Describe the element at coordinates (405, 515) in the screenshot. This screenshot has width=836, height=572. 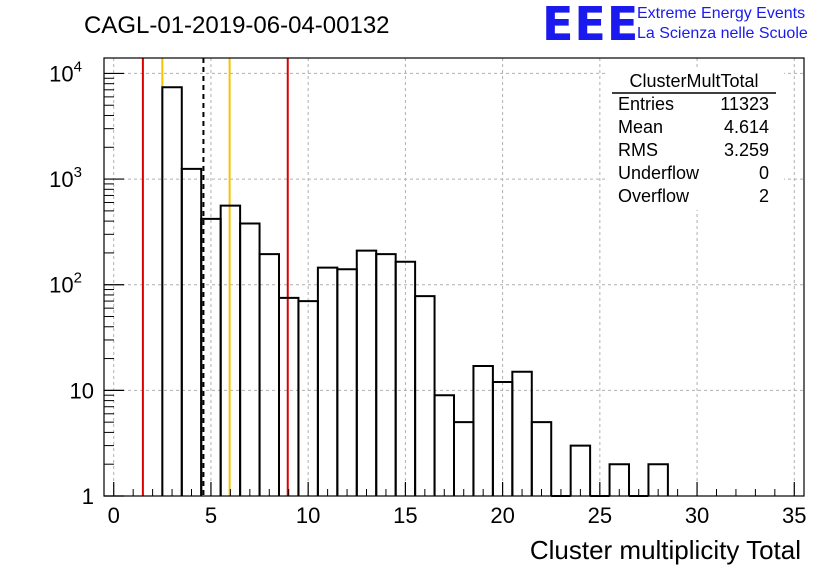
I see `x-tick-label: 15` at that location.